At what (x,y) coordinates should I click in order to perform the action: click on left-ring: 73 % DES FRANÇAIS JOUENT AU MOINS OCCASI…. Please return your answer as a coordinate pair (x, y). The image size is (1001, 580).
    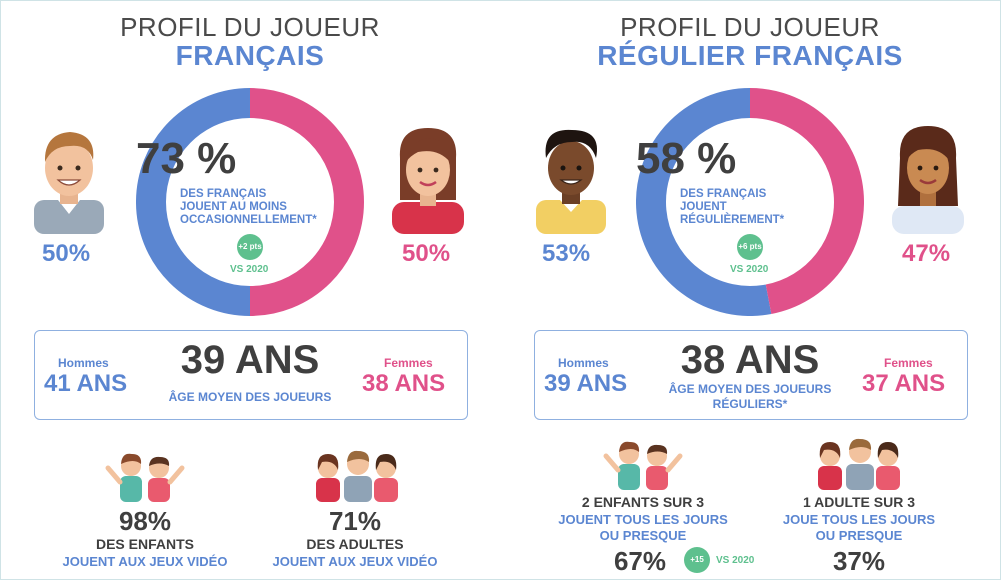
    Looking at the image, I should click on (250, 202).